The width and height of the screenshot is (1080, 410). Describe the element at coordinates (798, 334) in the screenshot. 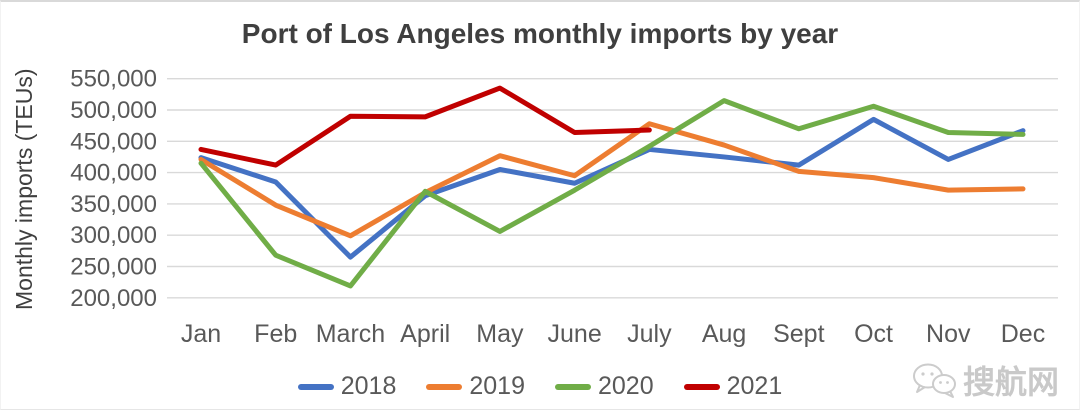

I see `x-tick-label: Sept` at that location.